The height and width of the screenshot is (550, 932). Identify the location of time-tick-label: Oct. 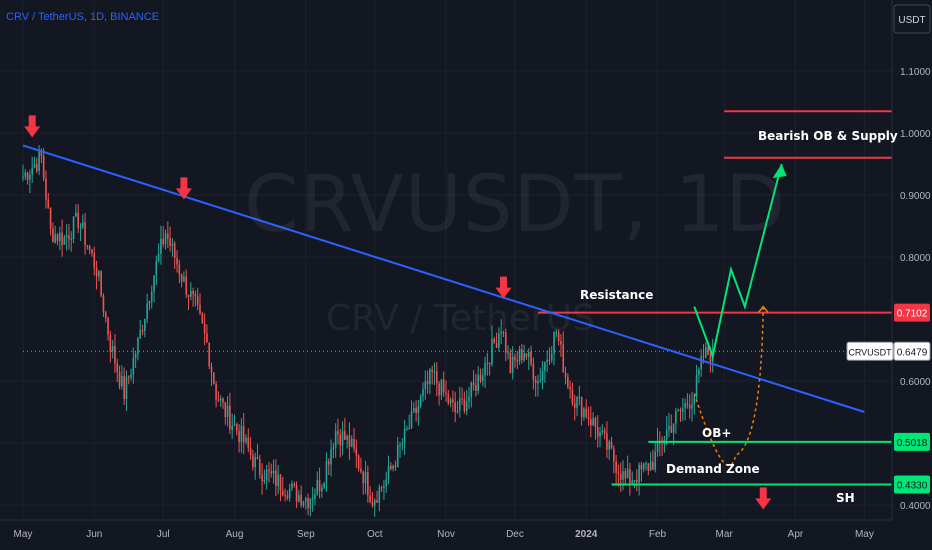
(375, 534).